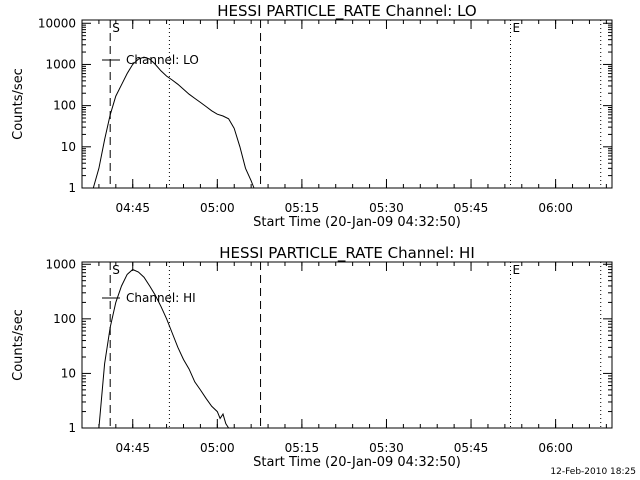 The height and width of the screenshot is (480, 640). I want to click on legend-label: Channel: LO, so click(162, 60).